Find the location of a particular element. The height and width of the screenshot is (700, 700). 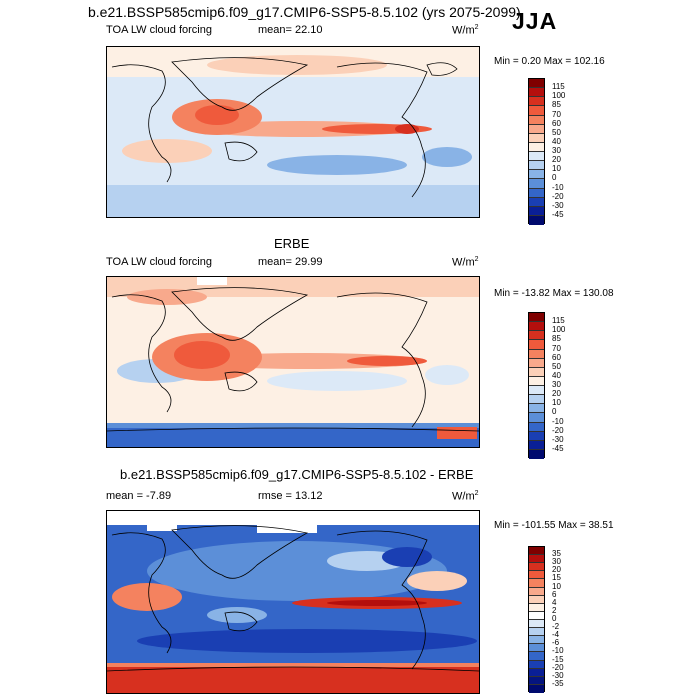

panel3-minmax: Min = -101.55 Max = 38.51 is located at coordinates (554, 525).